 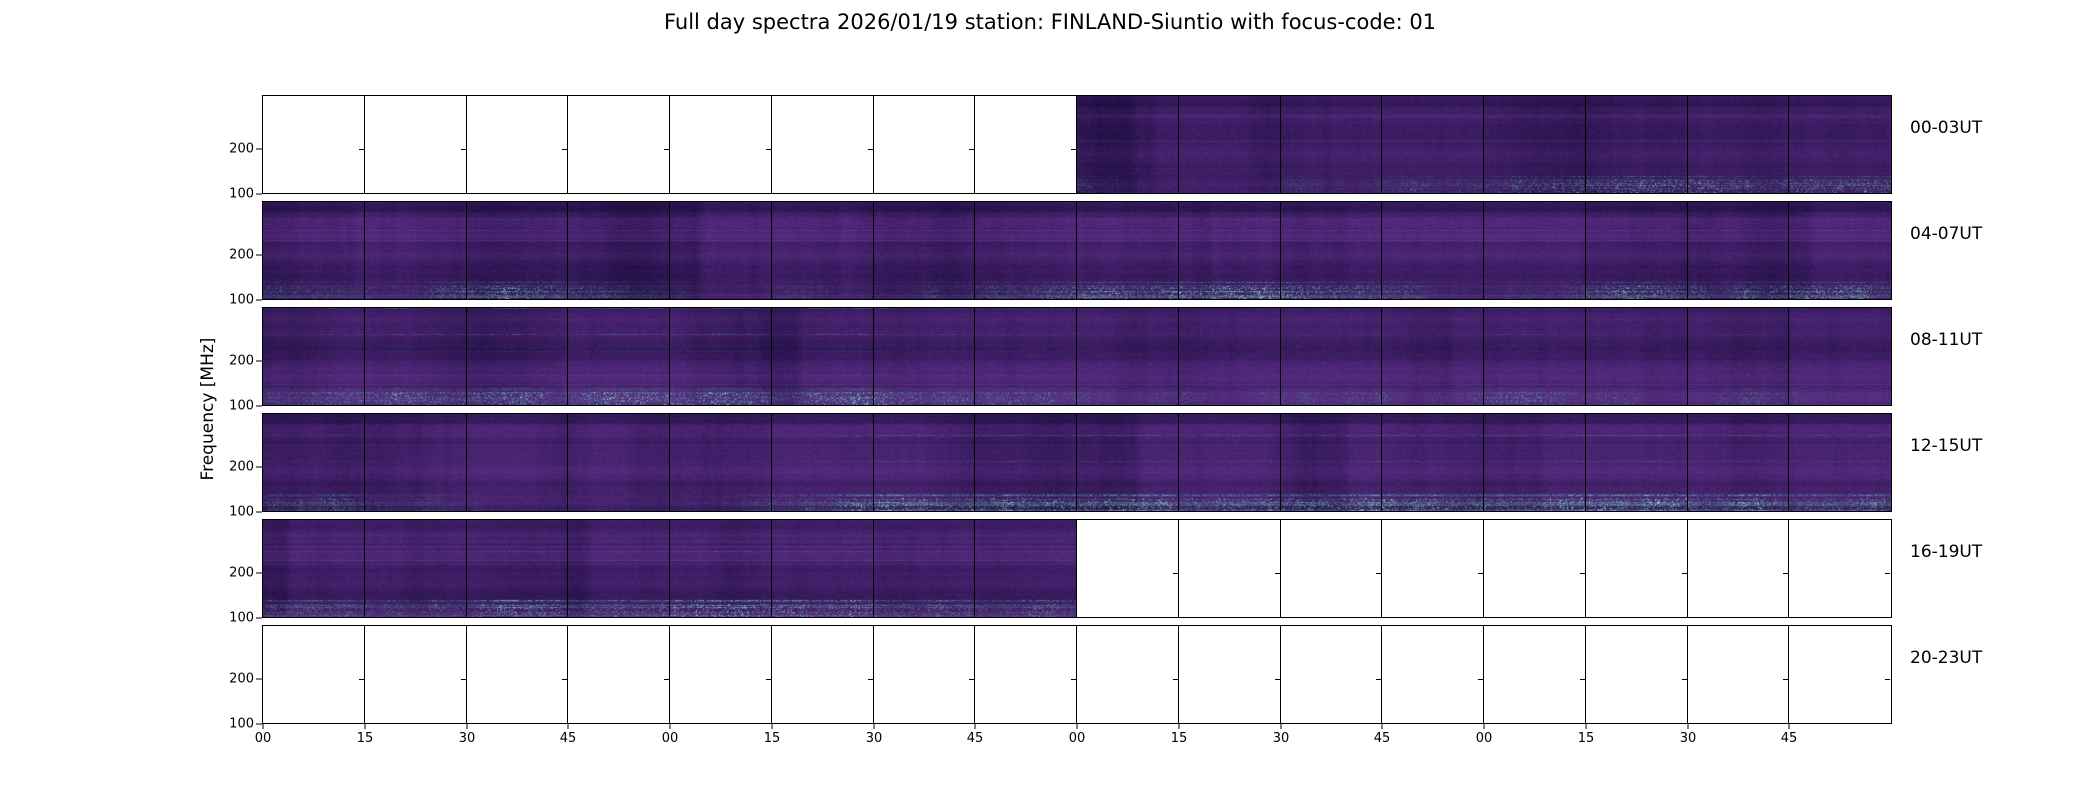 I want to click on spectrogram-row-16-19ut, so click(x=1077, y=568).